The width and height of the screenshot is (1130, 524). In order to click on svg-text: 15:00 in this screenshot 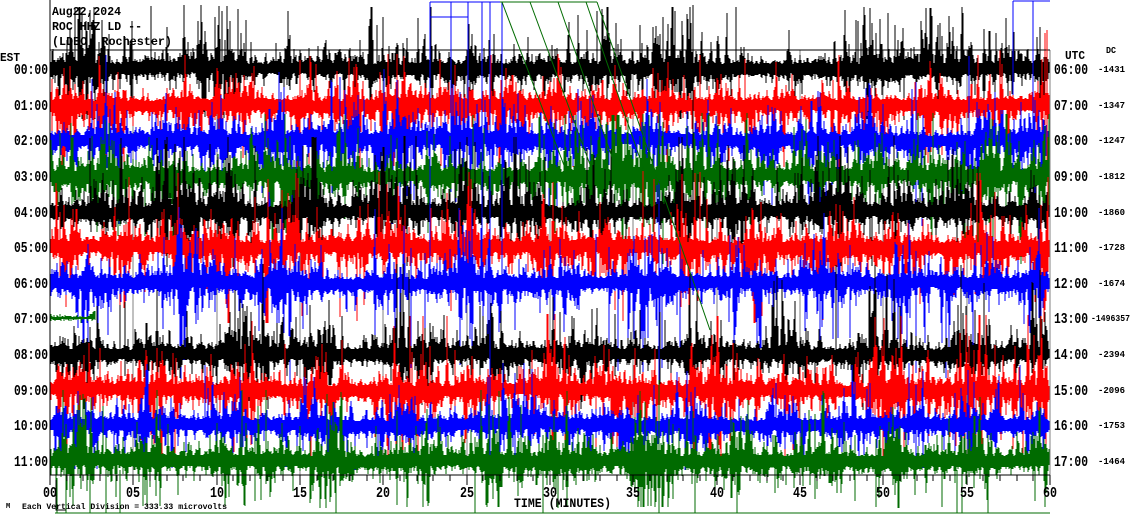, I will do `click(1071, 391)`.